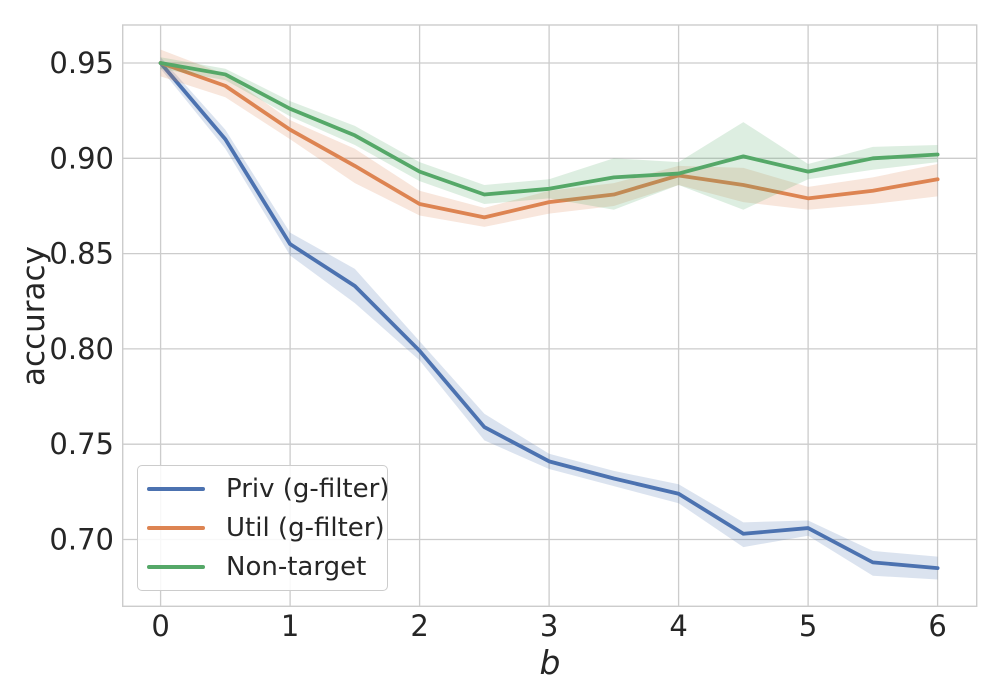 Image resolution: width=1000 pixels, height=700 pixels. What do you see at coordinates (549, 626) in the screenshot?
I see `x-tick-label: 3` at bounding box center [549, 626].